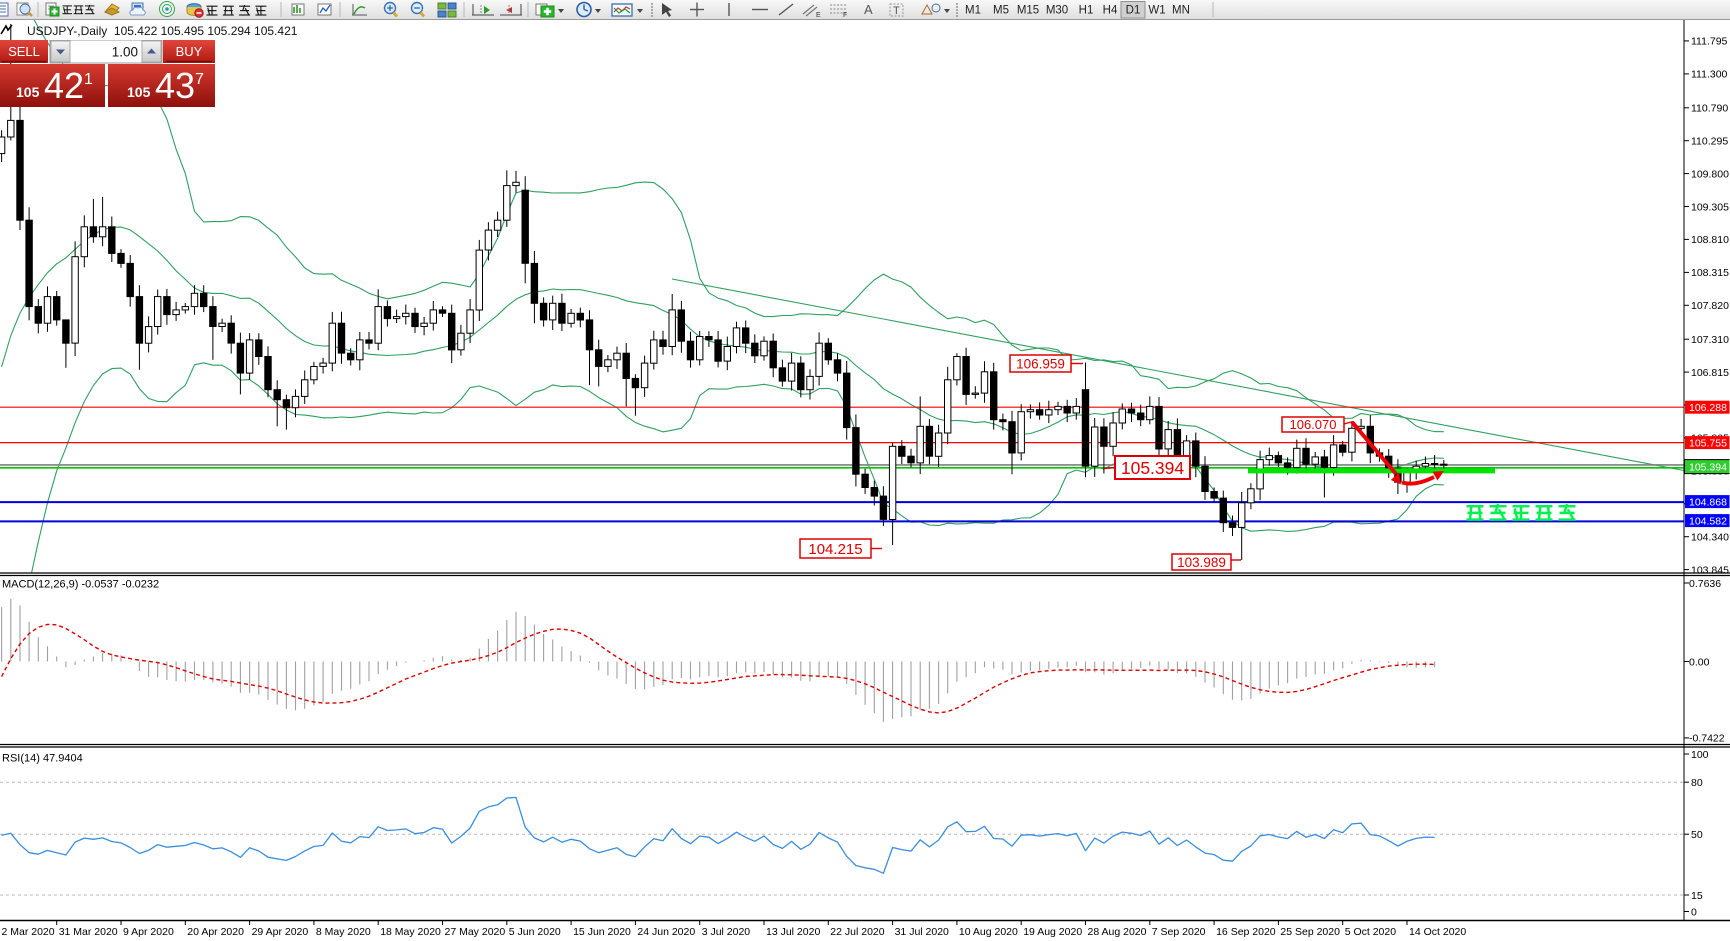 This screenshot has width=1730, height=941. What do you see at coordinates (80, 585) in the screenshot?
I see `svg-text: MACD(12,26,9) -0.0537 -0.0232` at bounding box center [80, 585].